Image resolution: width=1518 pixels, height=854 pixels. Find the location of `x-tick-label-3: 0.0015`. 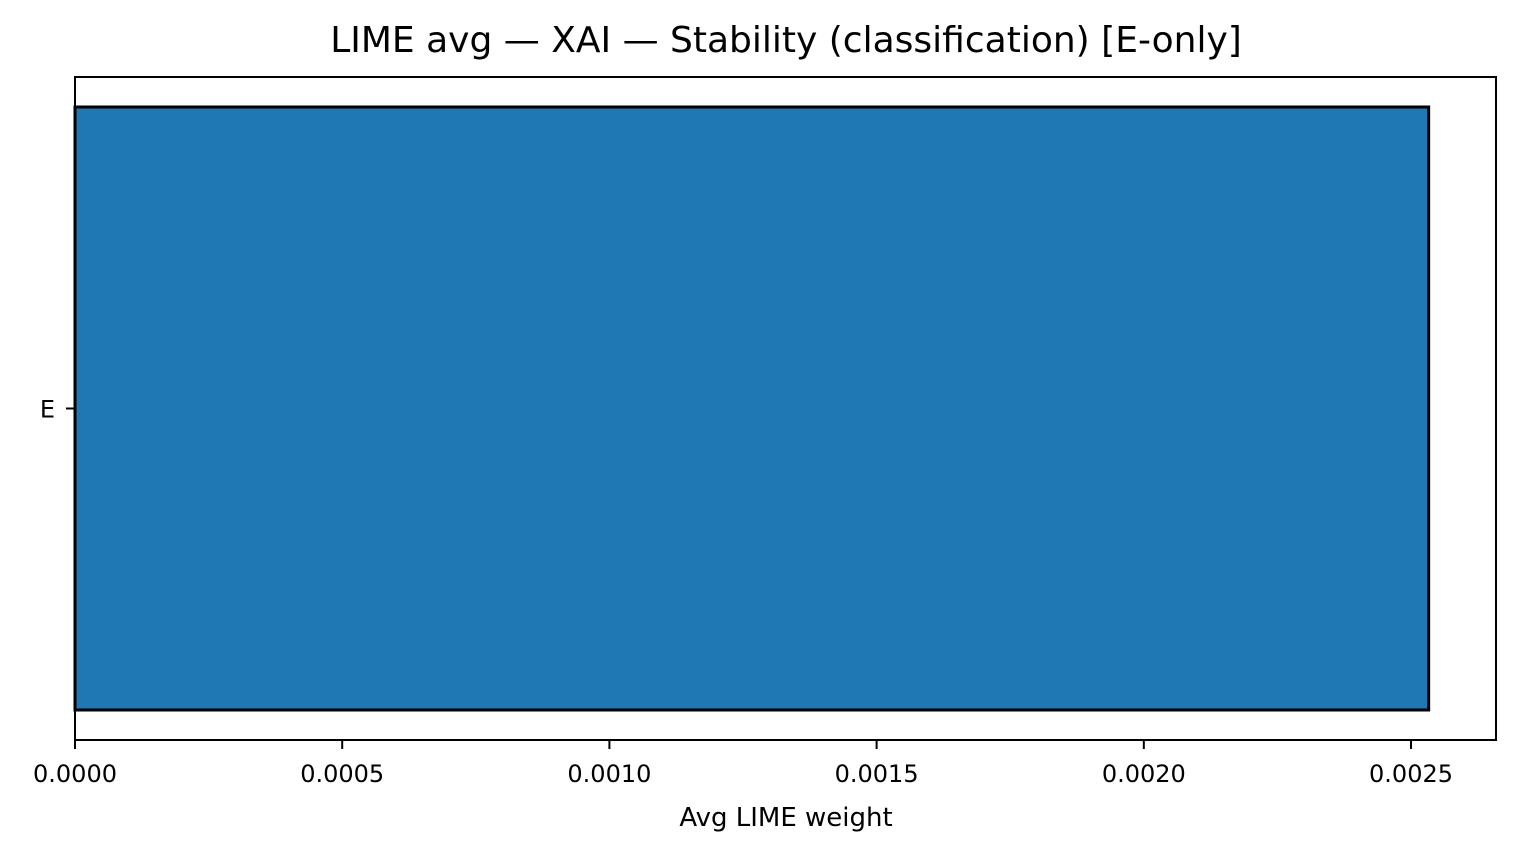

x-tick-label-3: 0.0015 is located at coordinates (877, 774).